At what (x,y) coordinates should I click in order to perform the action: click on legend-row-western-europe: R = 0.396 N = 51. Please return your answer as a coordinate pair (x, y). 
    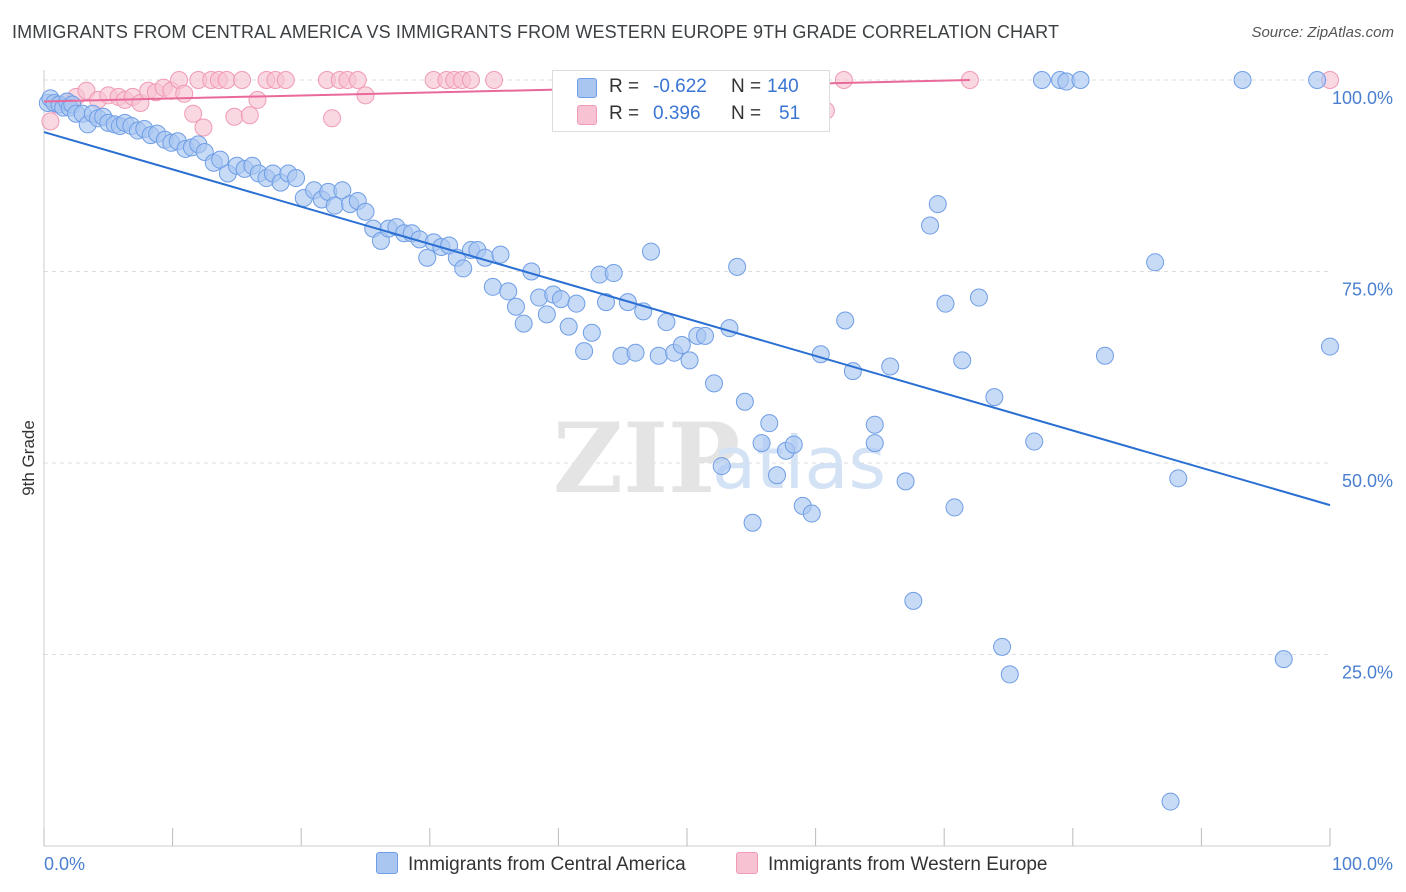
    Looking at the image, I should click on (691, 114).